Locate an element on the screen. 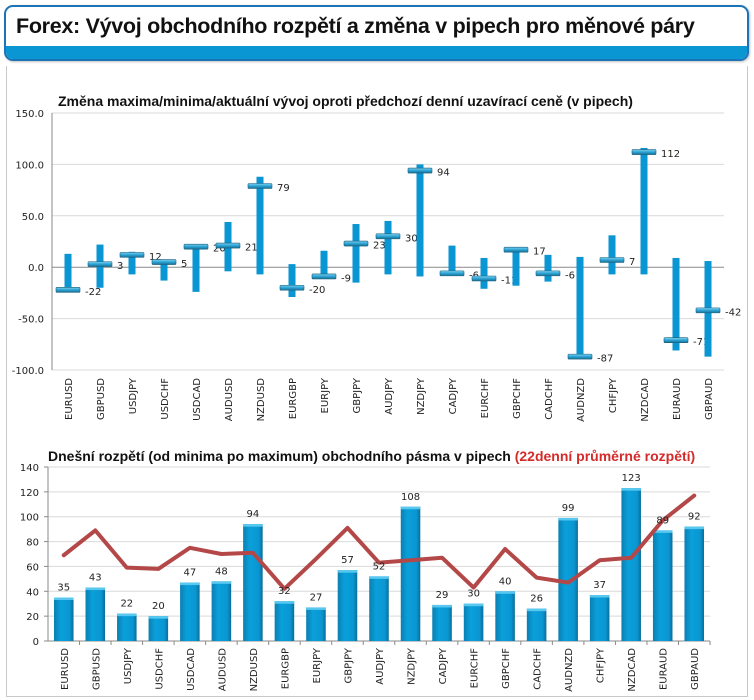 The height and width of the screenshot is (700, 754). chart1-data-label: 20 is located at coordinates (219, 249).